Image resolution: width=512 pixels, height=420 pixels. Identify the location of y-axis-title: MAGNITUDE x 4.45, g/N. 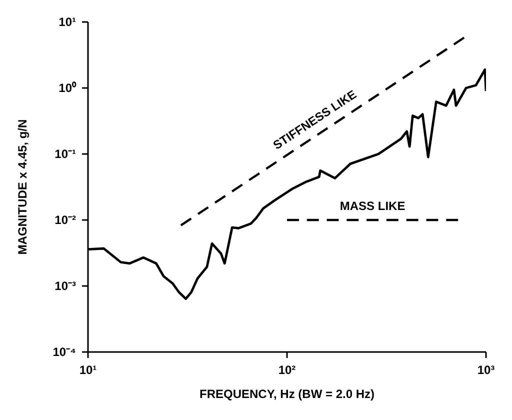
(22, 187).